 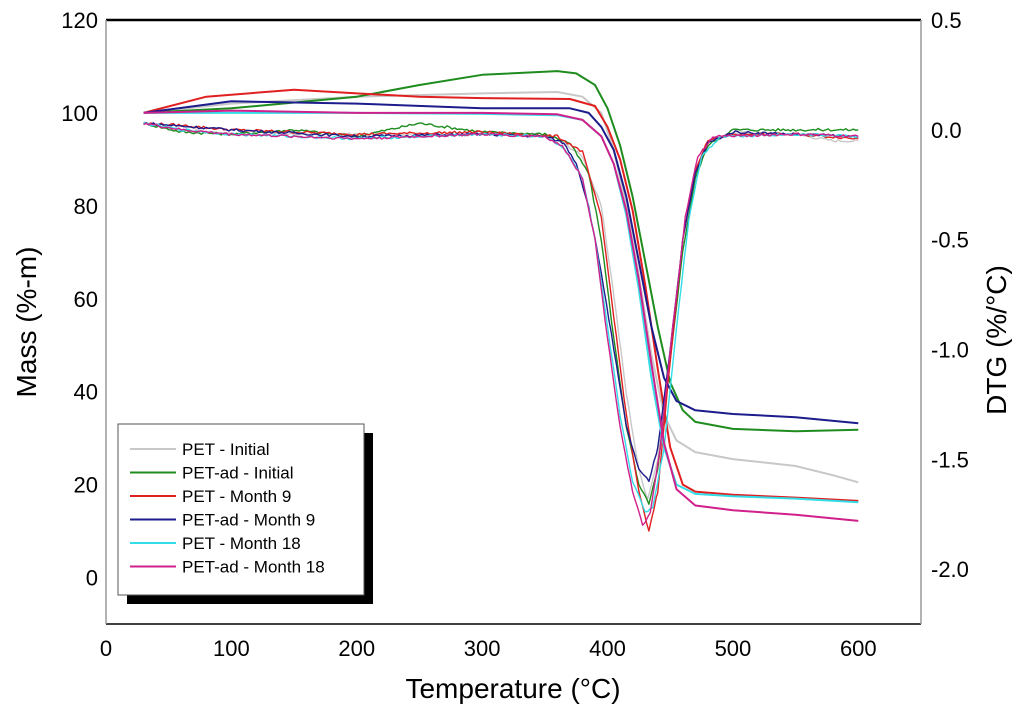 What do you see at coordinates (482, 648) in the screenshot?
I see `x-tick-label: 300` at bounding box center [482, 648].